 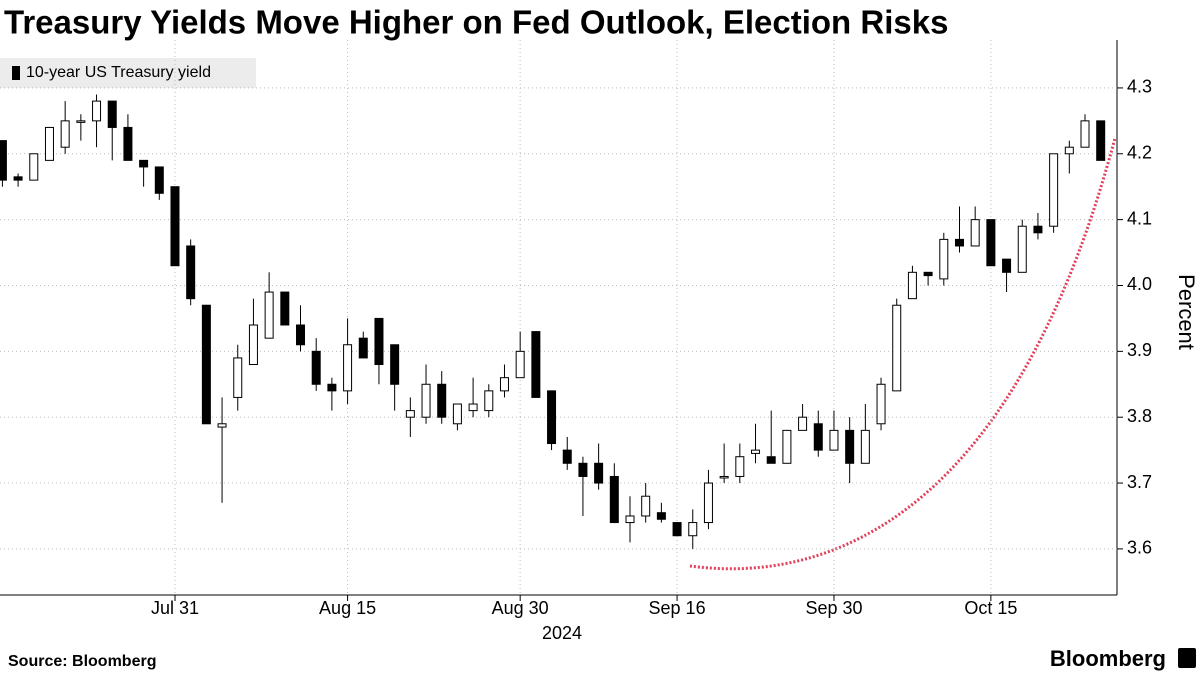 What do you see at coordinates (1139, 153) in the screenshot?
I see `y-tick-label: 4.2` at bounding box center [1139, 153].